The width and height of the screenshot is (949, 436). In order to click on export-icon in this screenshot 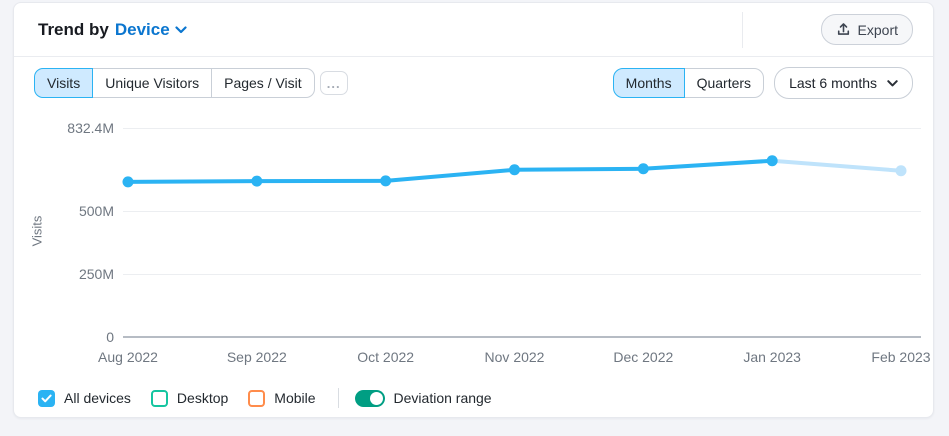, I will do `click(843, 29)`.